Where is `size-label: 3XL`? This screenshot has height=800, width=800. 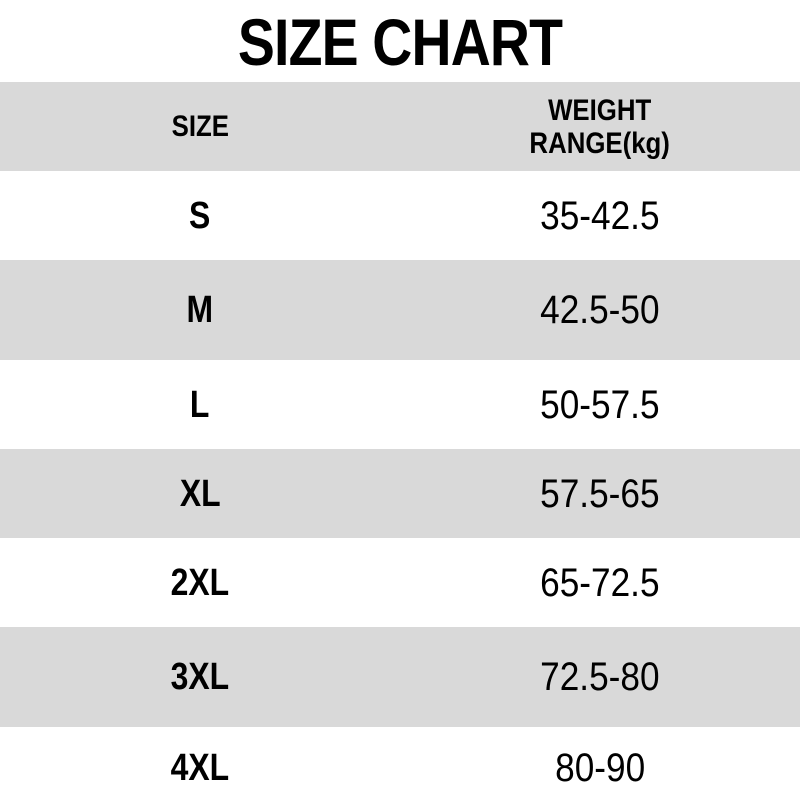 size-label: 3XL is located at coordinates (200, 677).